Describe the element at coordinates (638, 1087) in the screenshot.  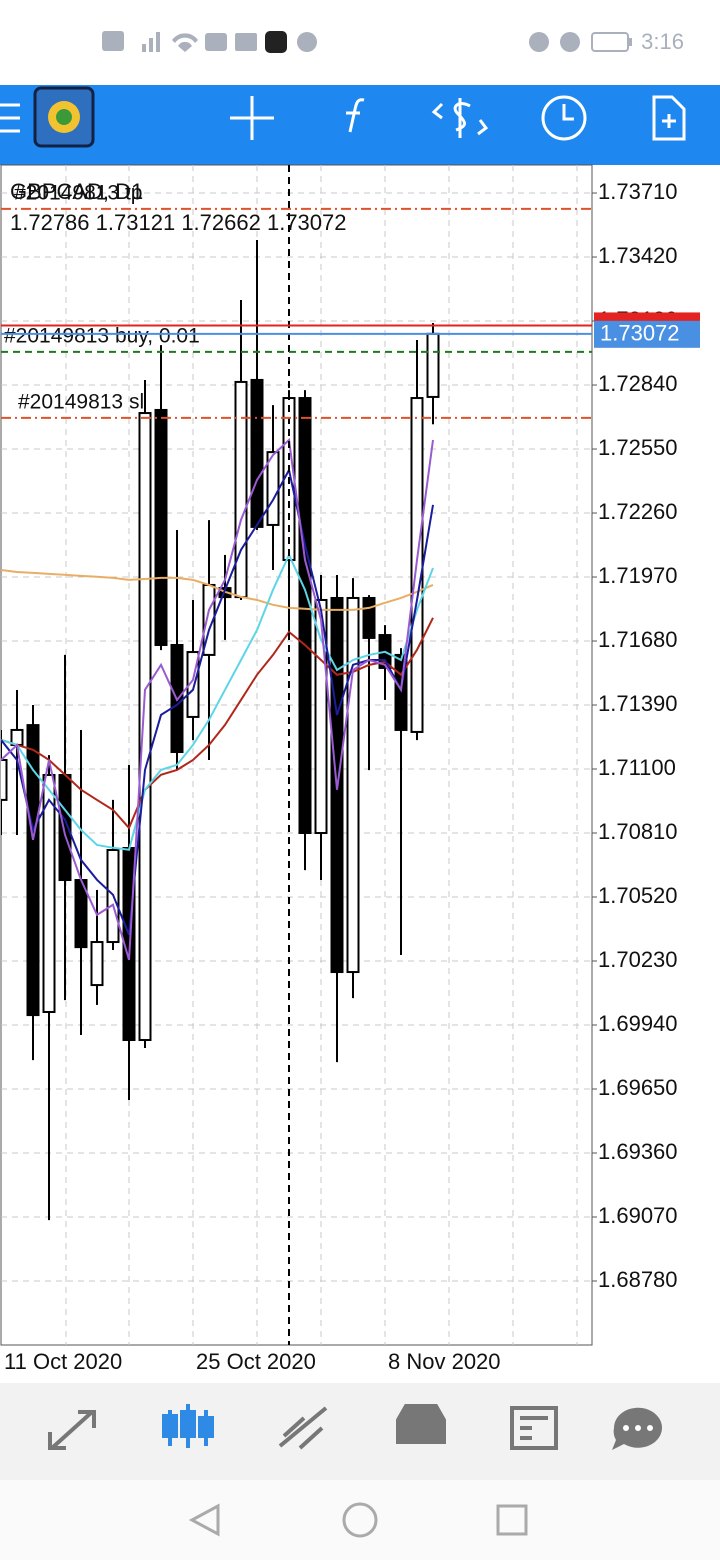
I see `y-tick-label: 1.69650` at that location.